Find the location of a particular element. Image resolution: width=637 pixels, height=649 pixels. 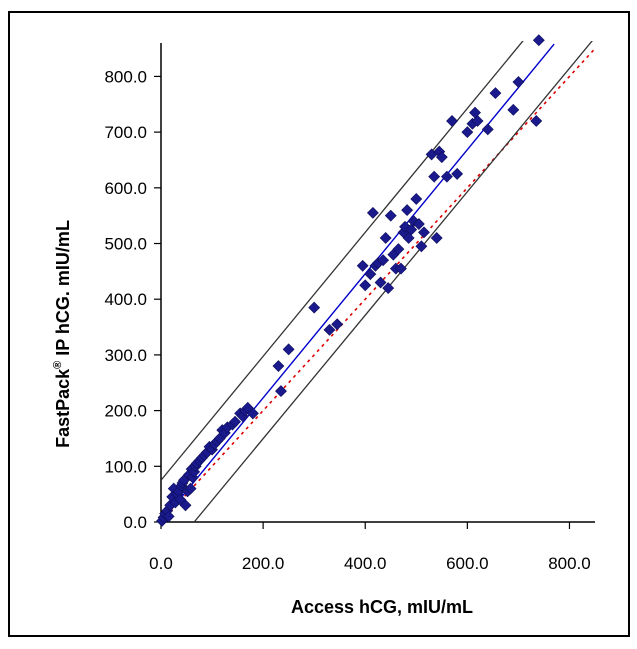

y-axis-title: FastPack® IP hCG. mIU/mL is located at coordinates (62, 334).